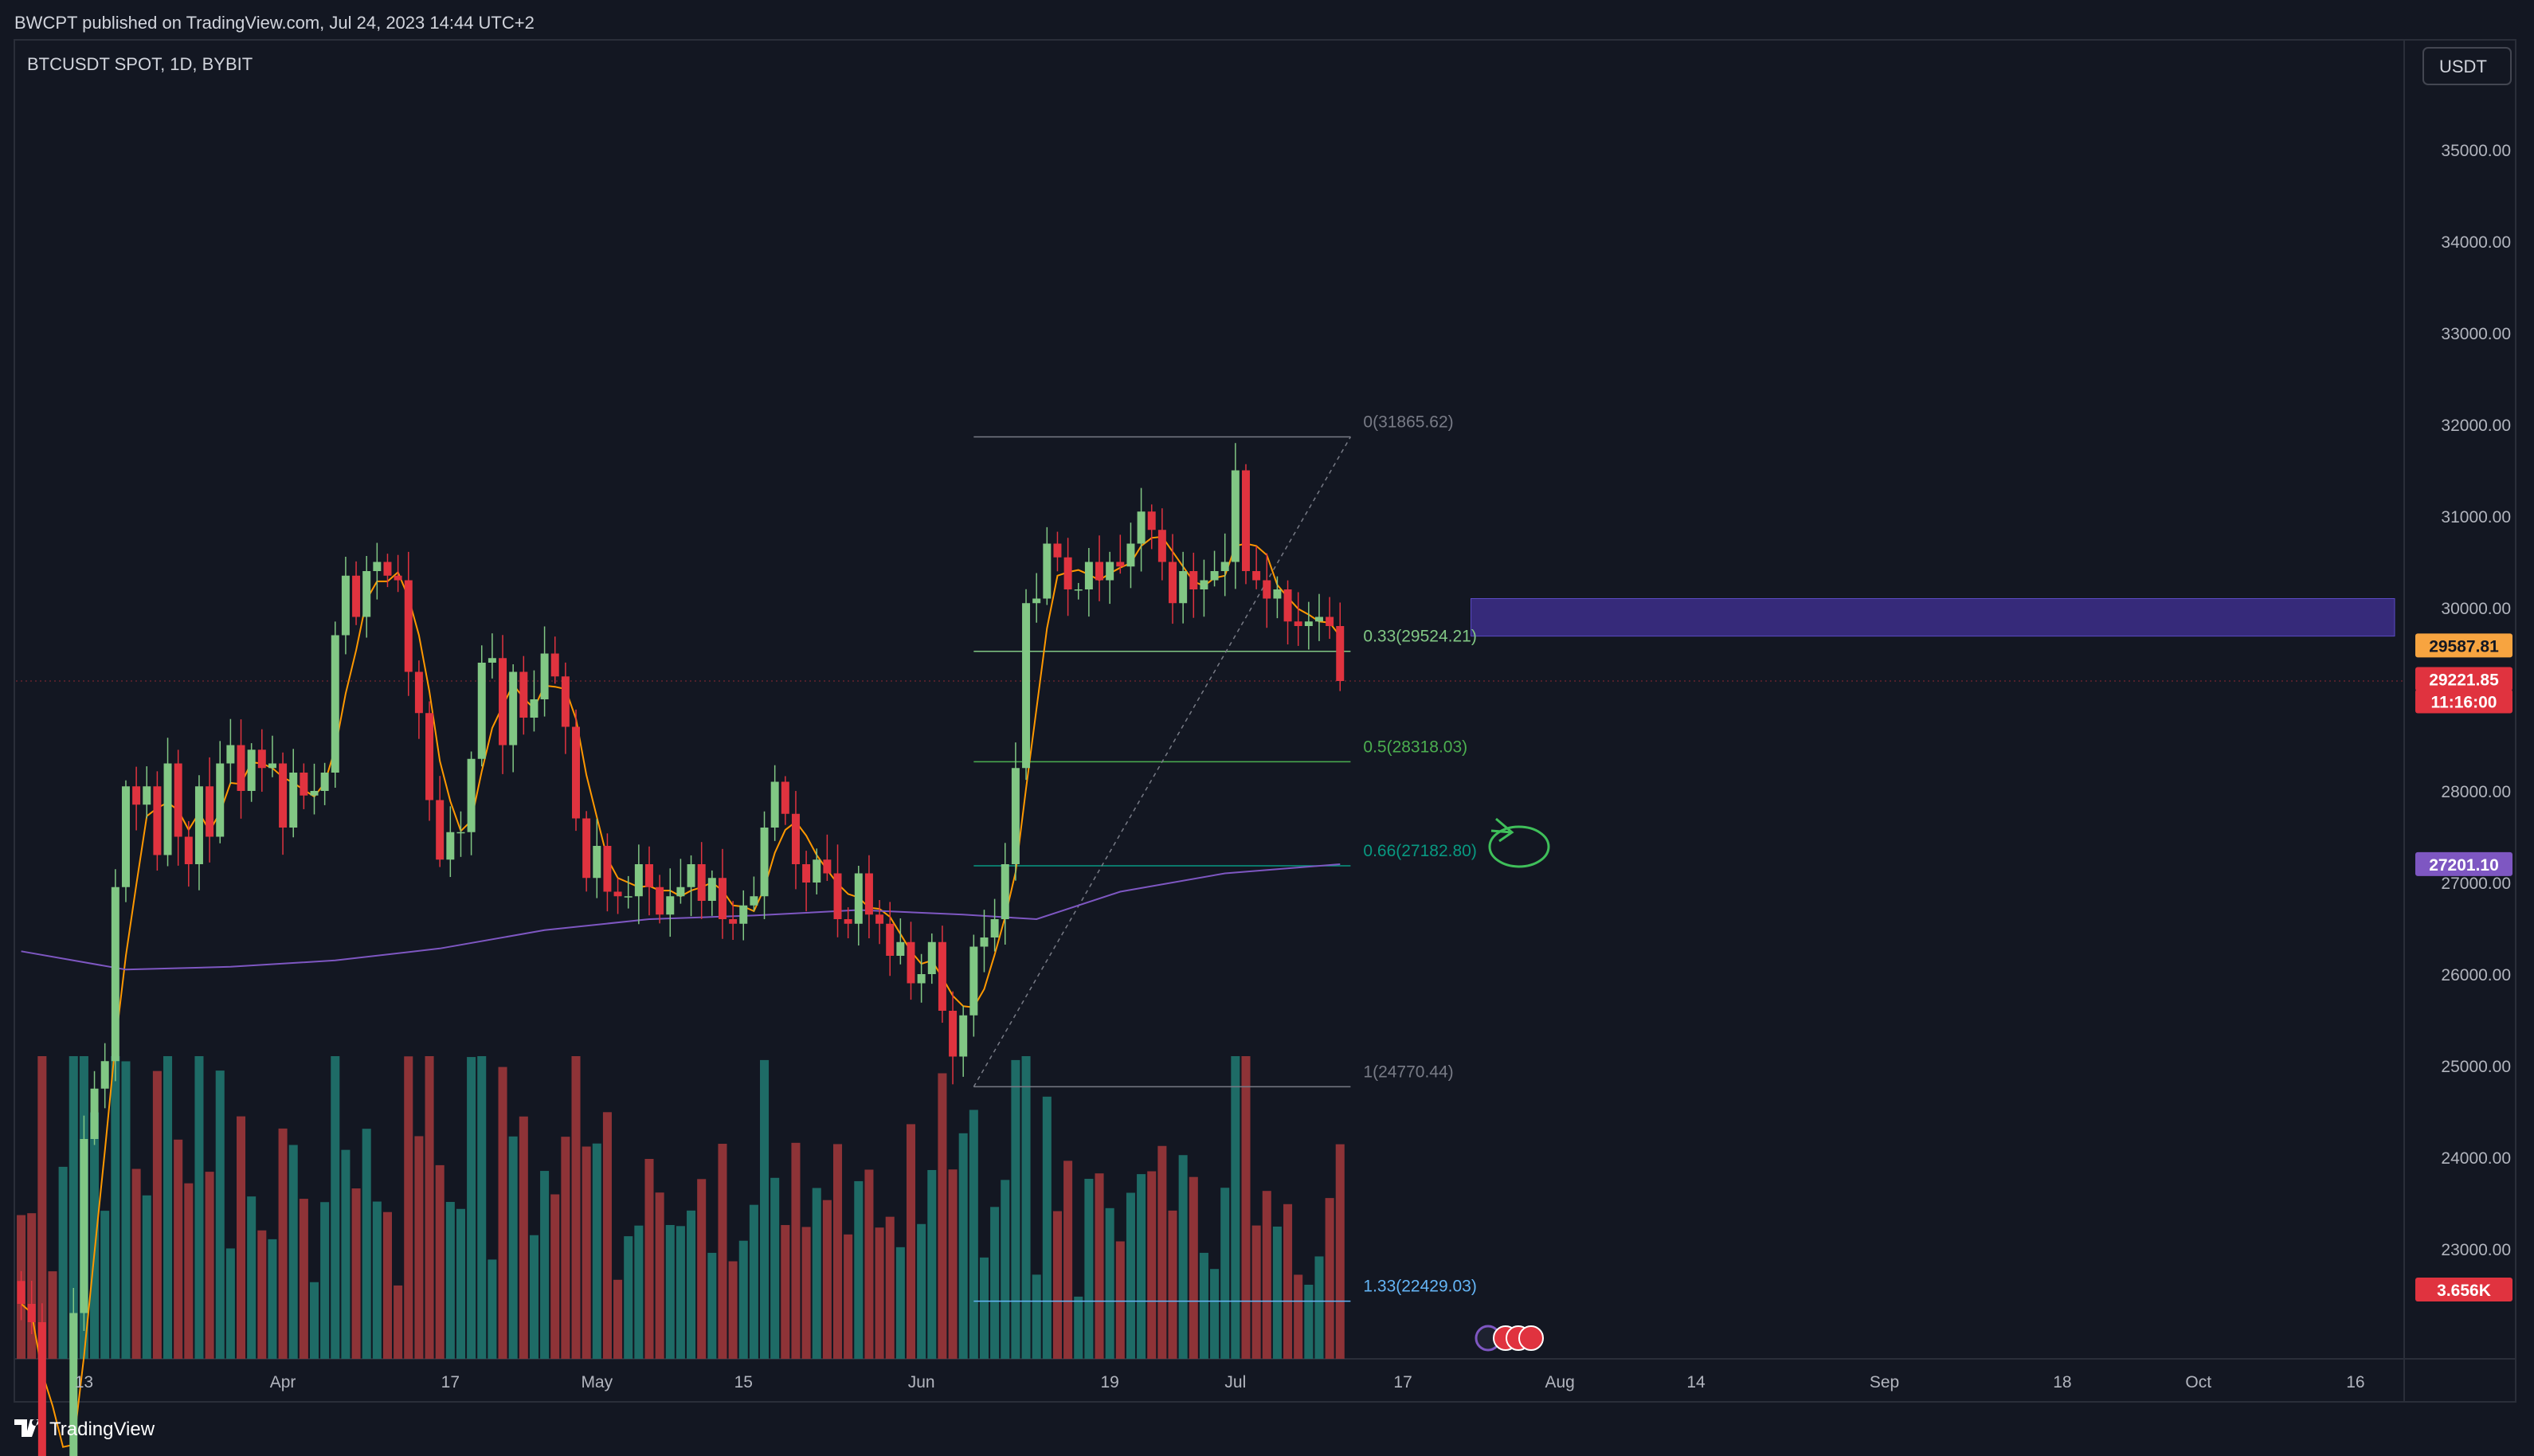 This screenshot has width=2534, height=1456. I want to click on price-tag-bg, so click(2463, 863).